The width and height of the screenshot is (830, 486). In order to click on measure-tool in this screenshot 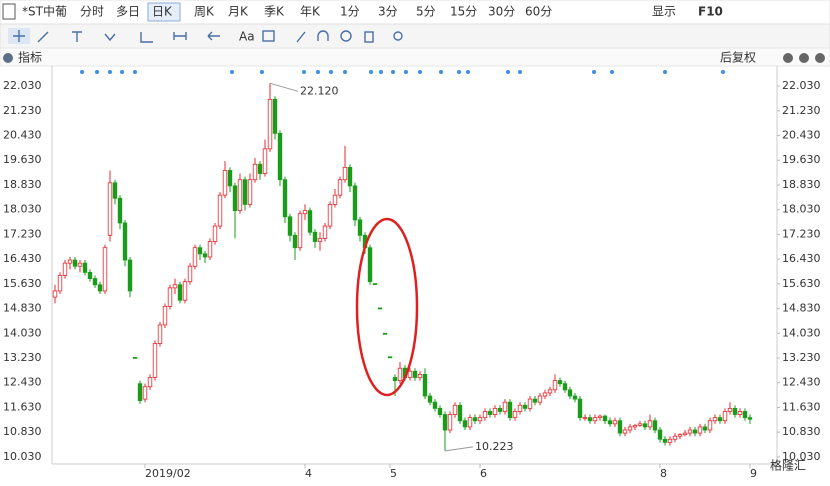, I will do `click(180, 36)`.